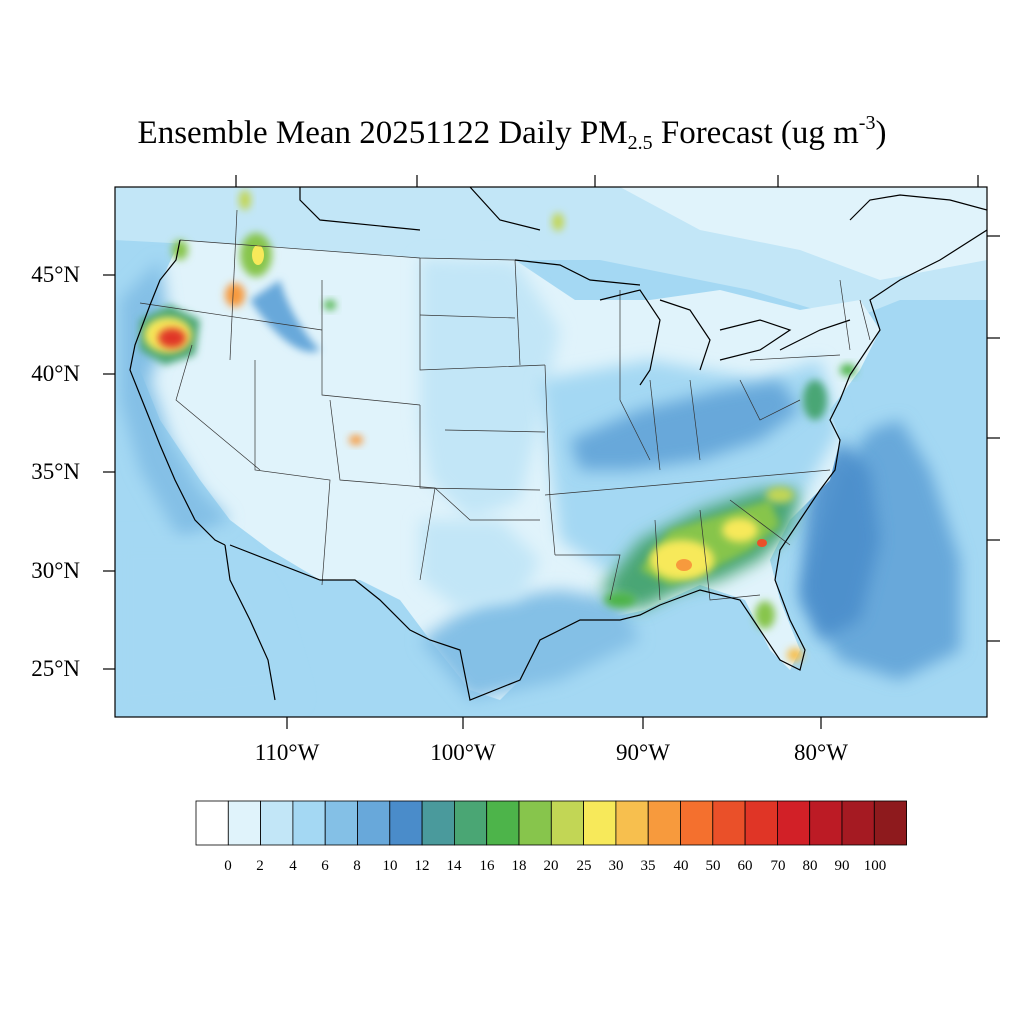  What do you see at coordinates (681, 866) in the screenshot?
I see `colorbar-label: 40` at bounding box center [681, 866].